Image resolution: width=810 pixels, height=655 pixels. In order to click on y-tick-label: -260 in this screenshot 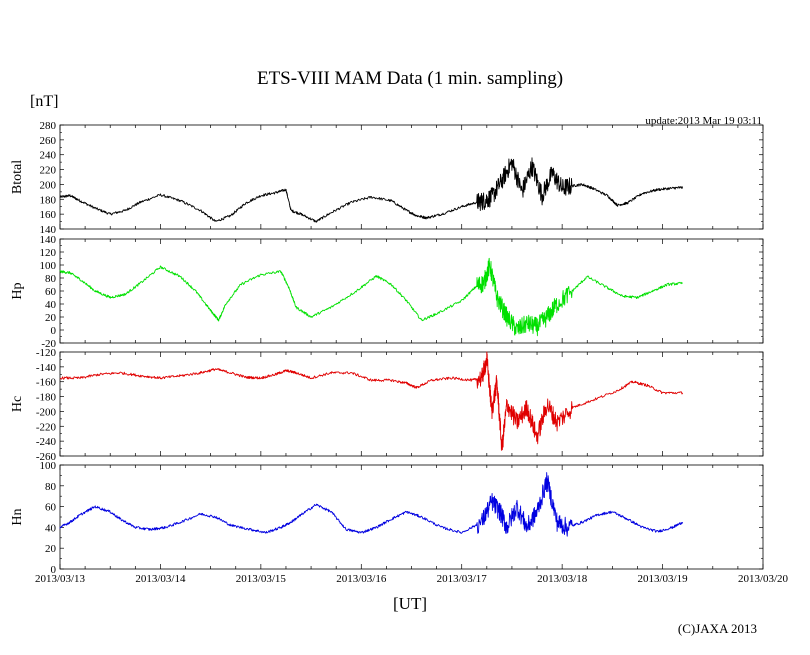, I will do `click(46, 457)`.